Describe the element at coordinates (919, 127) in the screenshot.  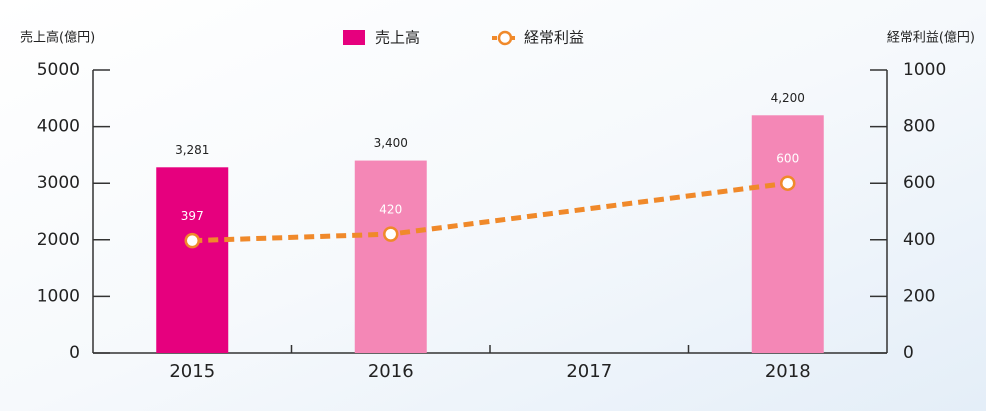
I see `y2-tick-label: 800` at that location.